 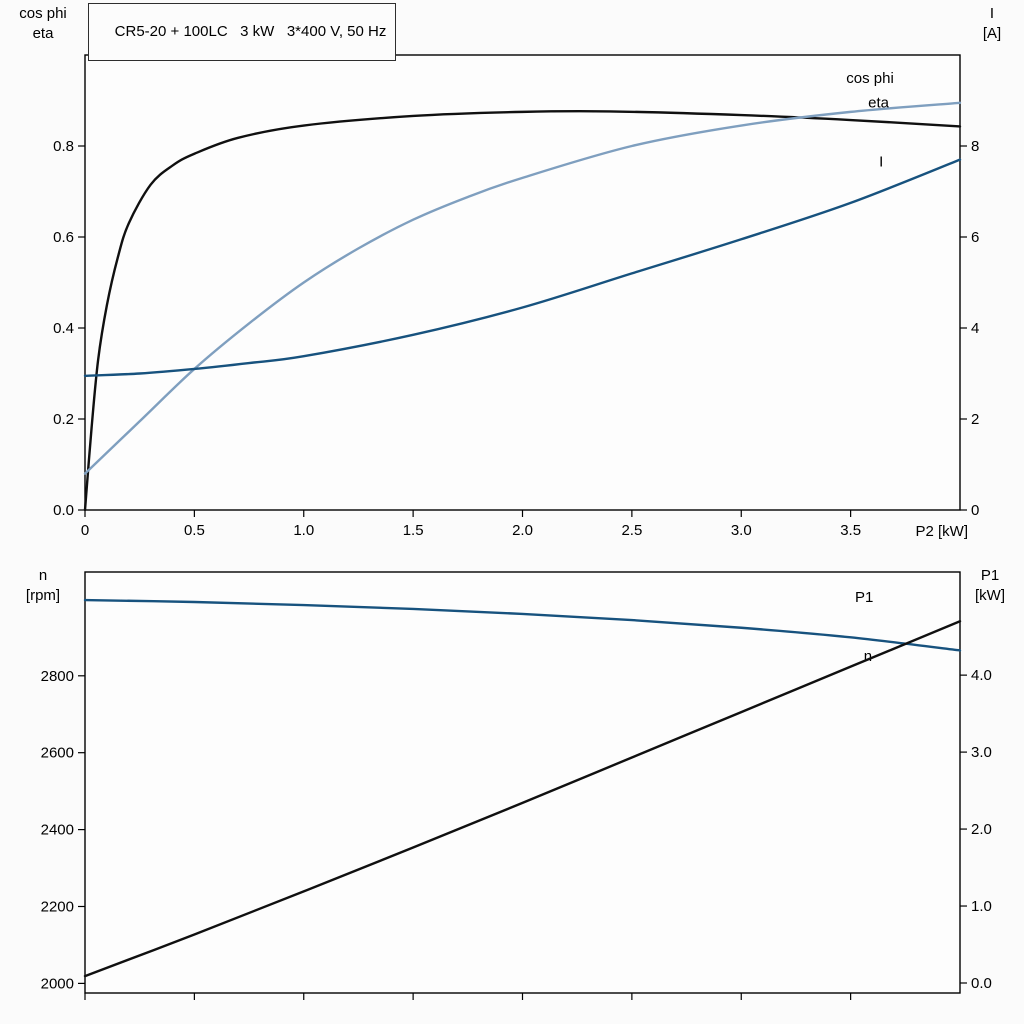 I want to click on y-left-tick-label: 2000, so click(x=57, y=983).